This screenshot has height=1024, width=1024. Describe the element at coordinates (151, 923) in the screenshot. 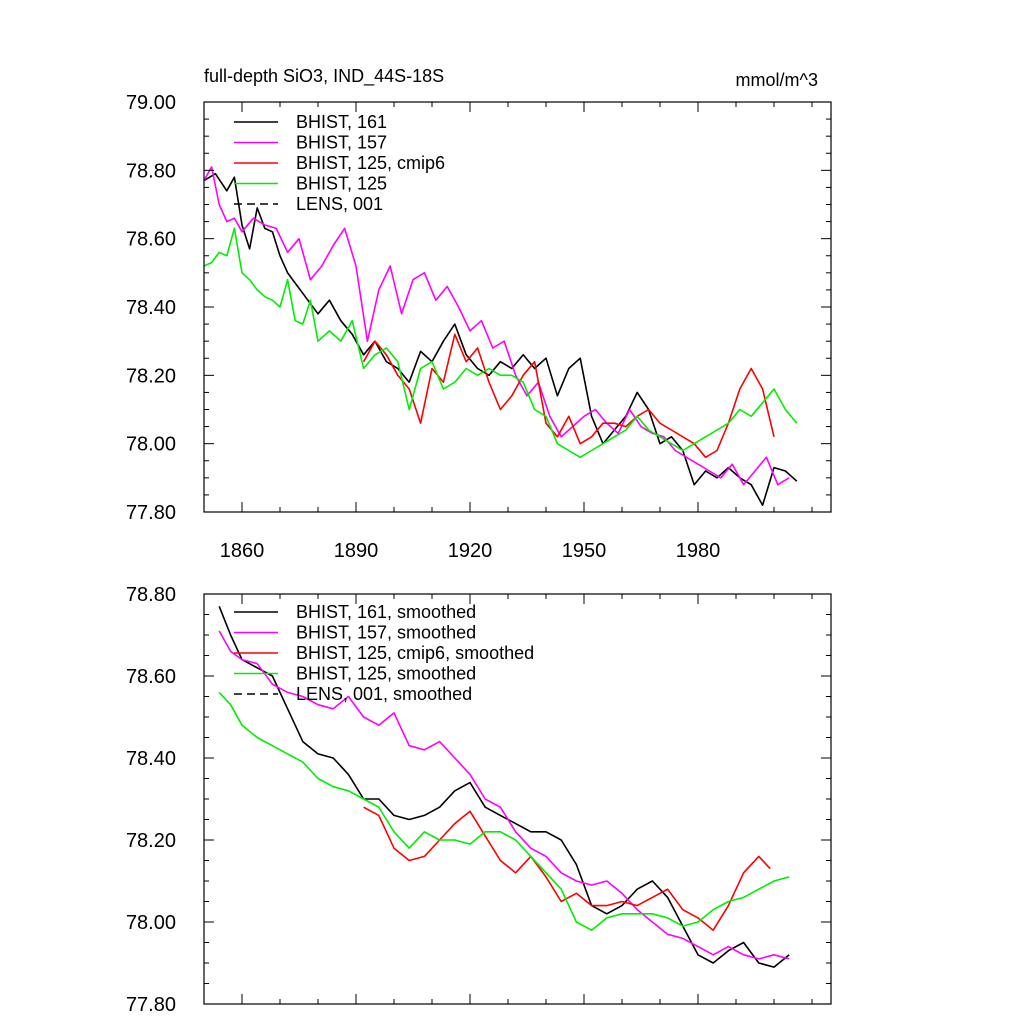

I see `bottom-y-tick-label-1: 78.00` at that location.